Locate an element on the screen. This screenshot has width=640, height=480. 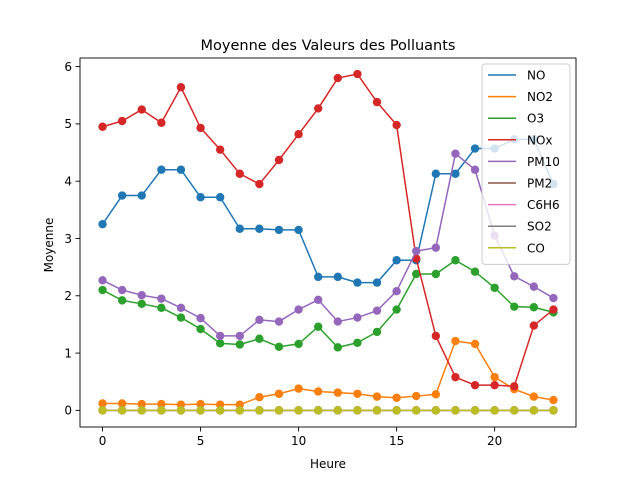
legend-label-pm2: PM2 is located at coordinates (539, 184).